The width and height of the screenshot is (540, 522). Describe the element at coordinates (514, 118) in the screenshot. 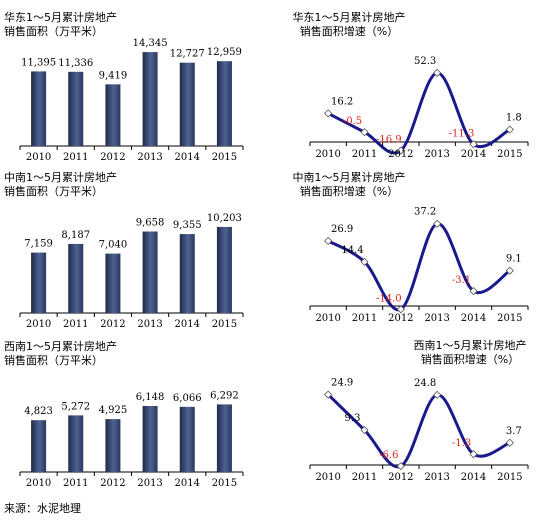

I see `point-value-label: 1.8` at that location.